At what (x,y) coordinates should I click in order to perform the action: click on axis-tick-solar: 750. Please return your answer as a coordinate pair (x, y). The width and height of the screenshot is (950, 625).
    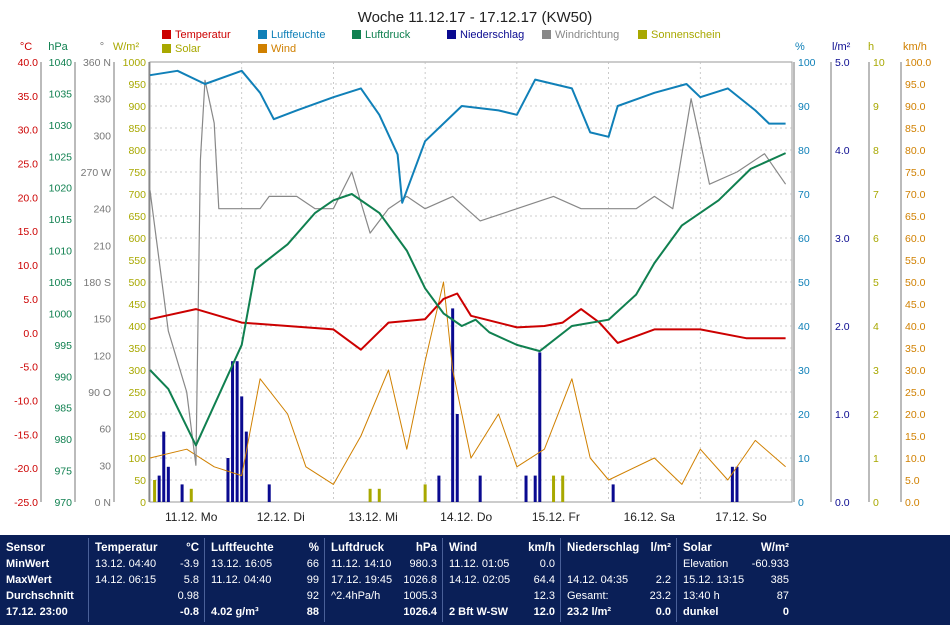
    Looking at the image, I should click on (137, 173).